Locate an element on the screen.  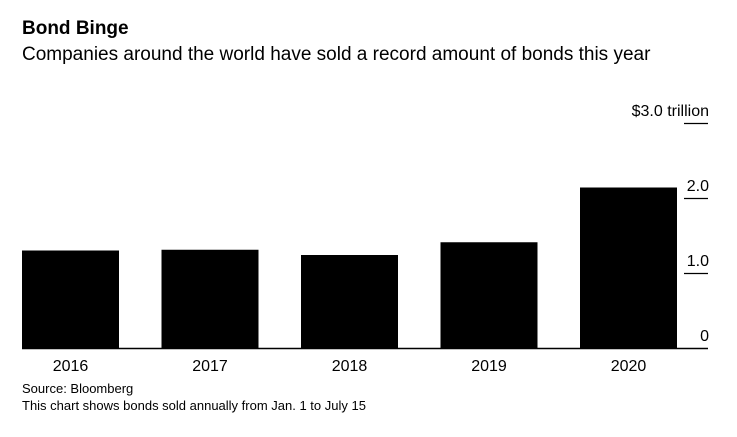
y-axis: 0 1.0 2.0 $3.0 trillion is located at coordinates (670, 224).